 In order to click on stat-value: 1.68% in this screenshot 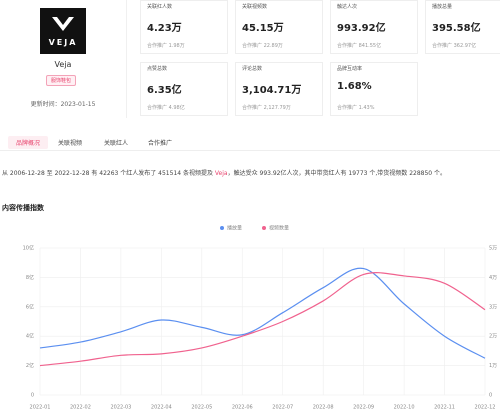, I will do `click(354, 86)`.